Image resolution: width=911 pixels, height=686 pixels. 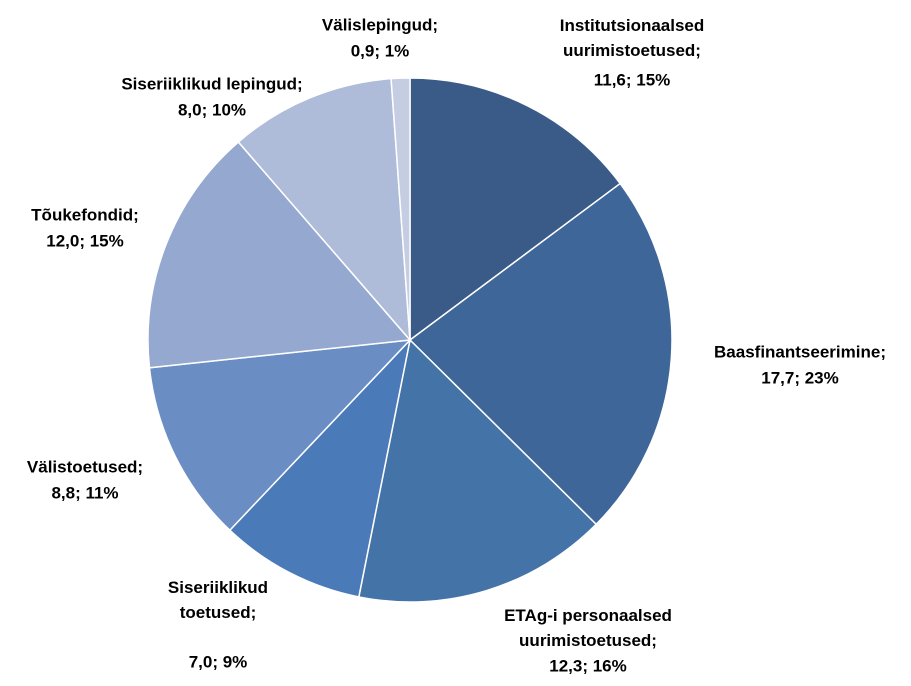 I want to click on slice-value-label: 8,8; 11%, so click(x=85, y=493).